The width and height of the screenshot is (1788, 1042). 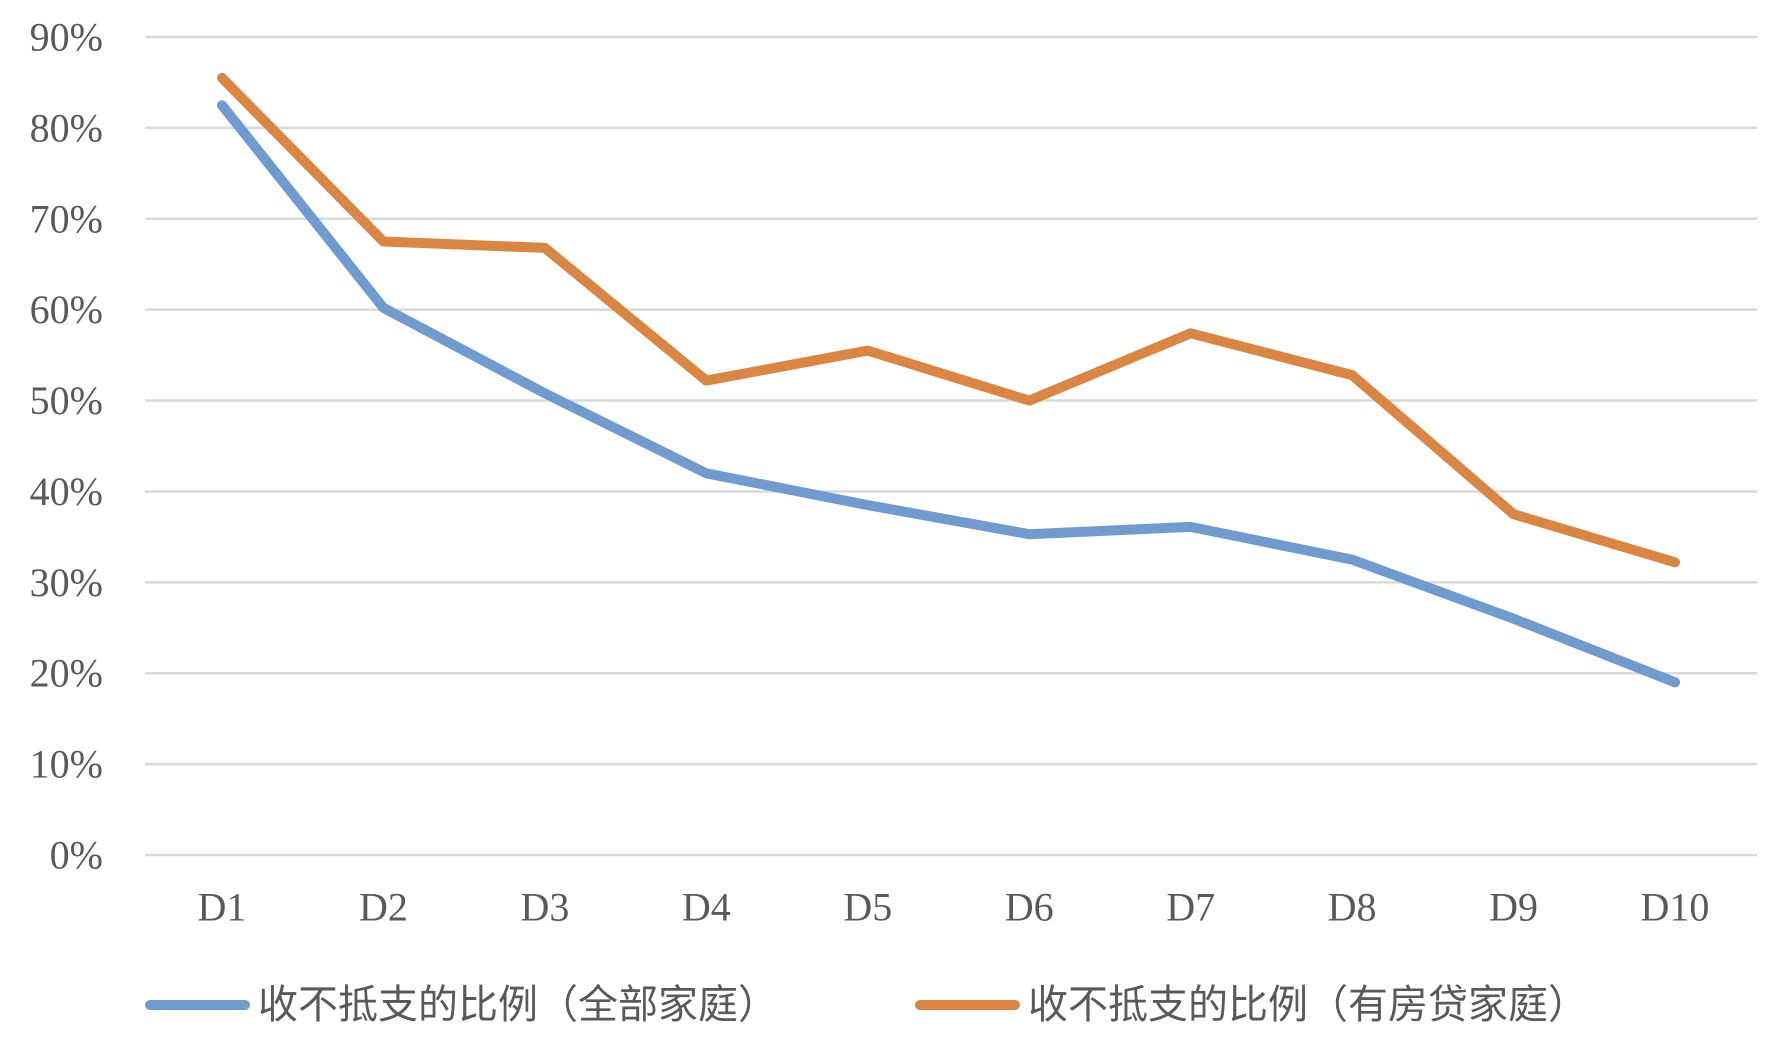 What do you see at coordinates (867, 907) in the screenshot?
I see `x-tick-label: D5` at bounding box center [867, 907].